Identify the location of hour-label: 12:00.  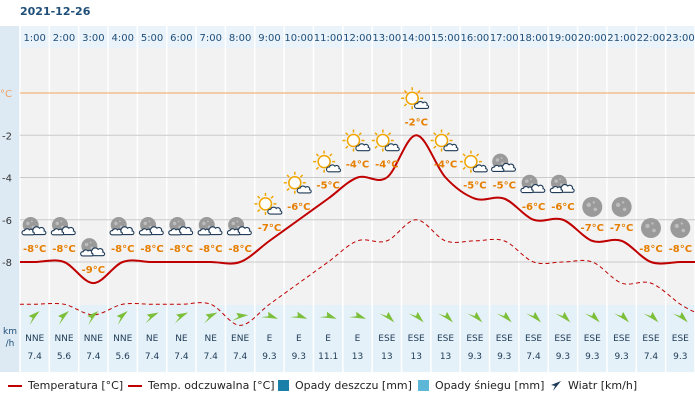
(357, 38).